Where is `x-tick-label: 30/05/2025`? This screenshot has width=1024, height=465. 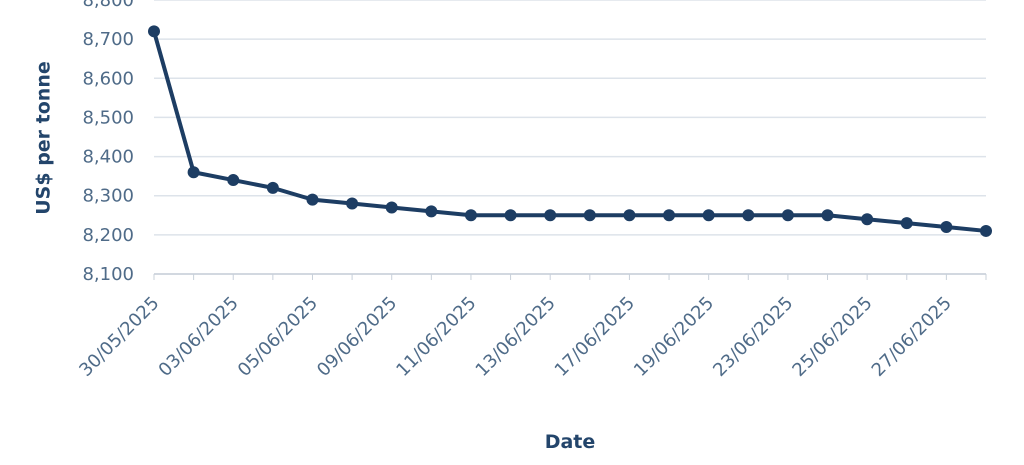 x-tick-label: 30/05/2025 is located at coordinates (119, 337).